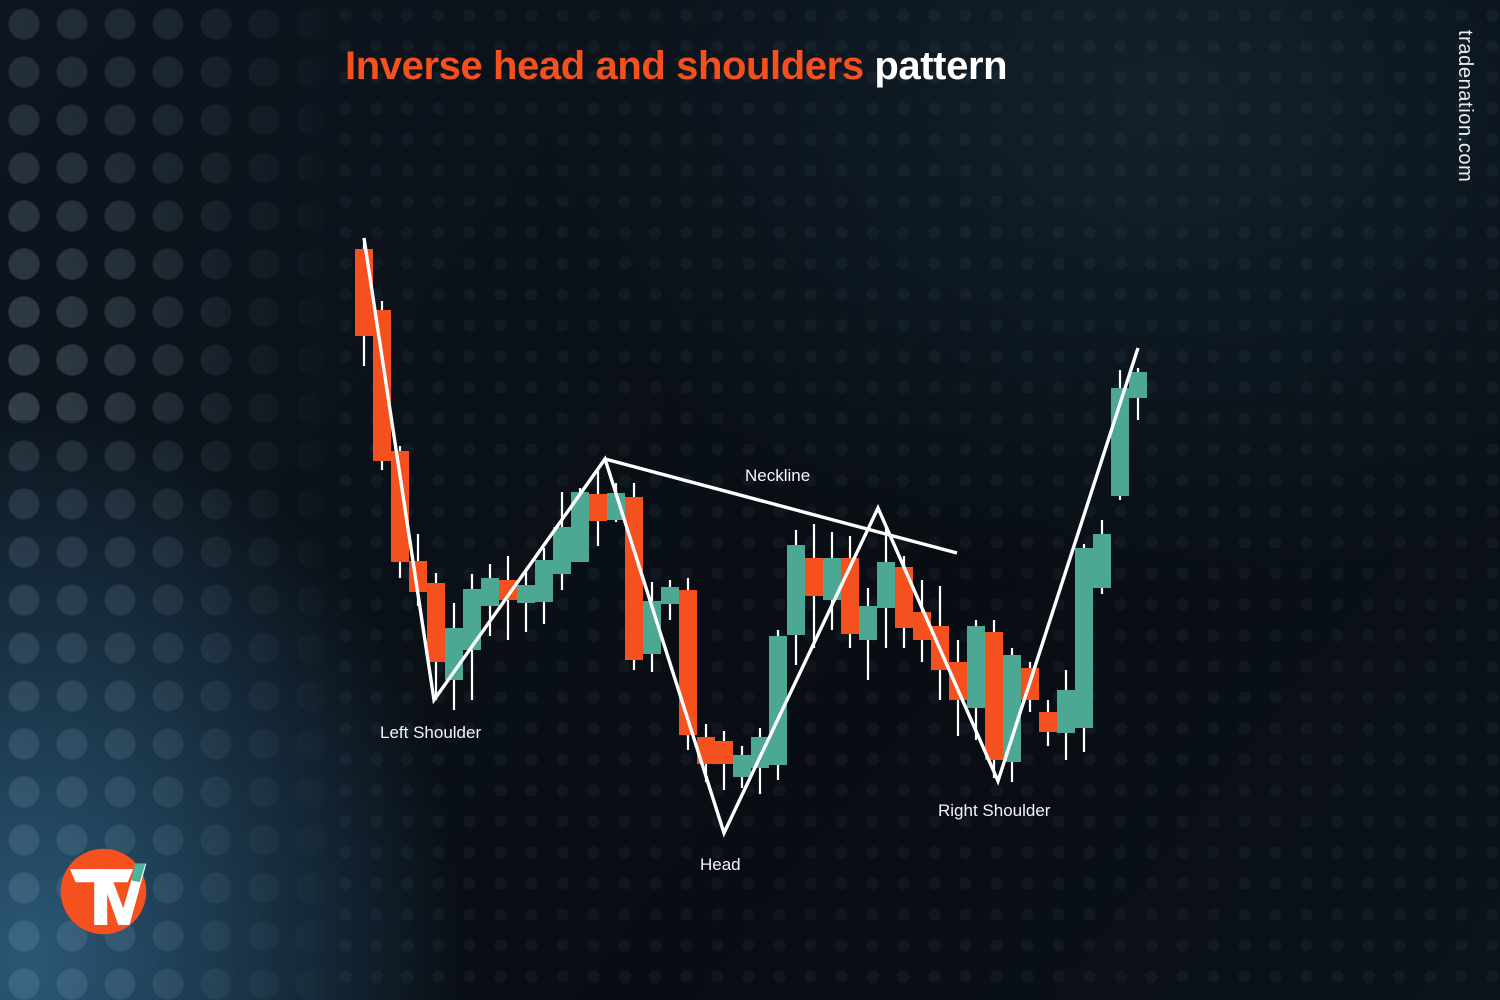 This screenshot has height=1000, width=1500. Describe the element at coordinates (138, 873) in the screenshot. I see `logo-accent-mark` at that location.